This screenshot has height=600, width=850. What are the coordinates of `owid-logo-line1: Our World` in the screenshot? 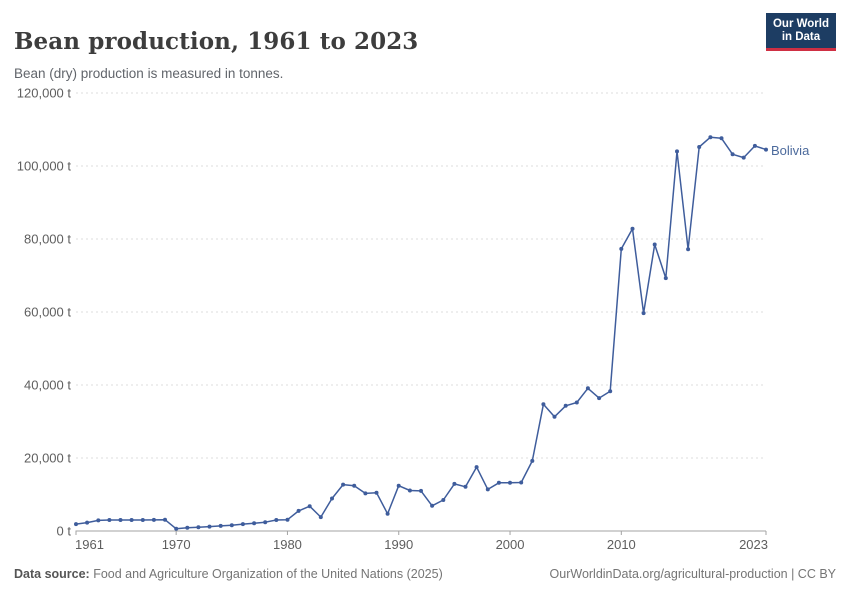 It's located at (800, 24).